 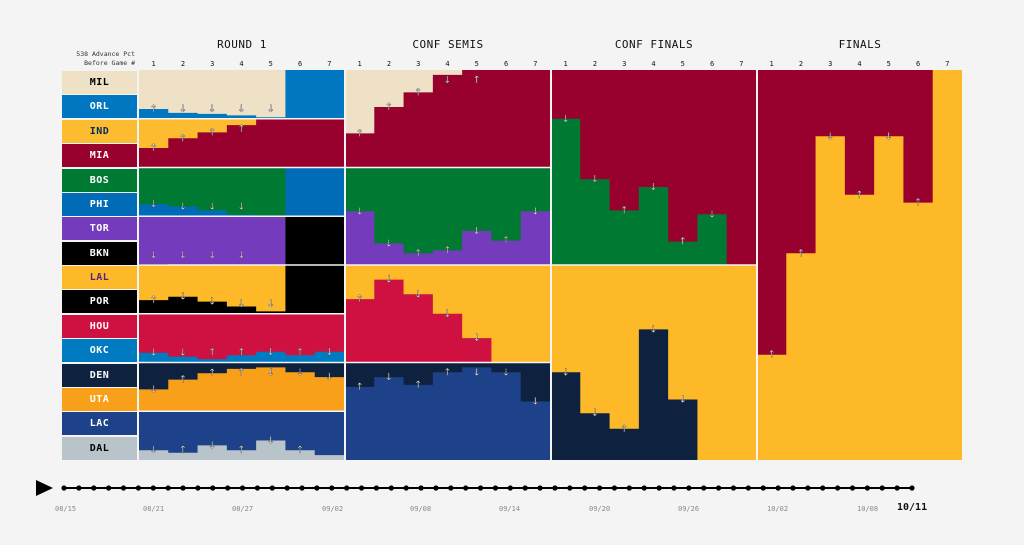 I want to click on team-label-hou: HOU, so click(x=99, y=326).